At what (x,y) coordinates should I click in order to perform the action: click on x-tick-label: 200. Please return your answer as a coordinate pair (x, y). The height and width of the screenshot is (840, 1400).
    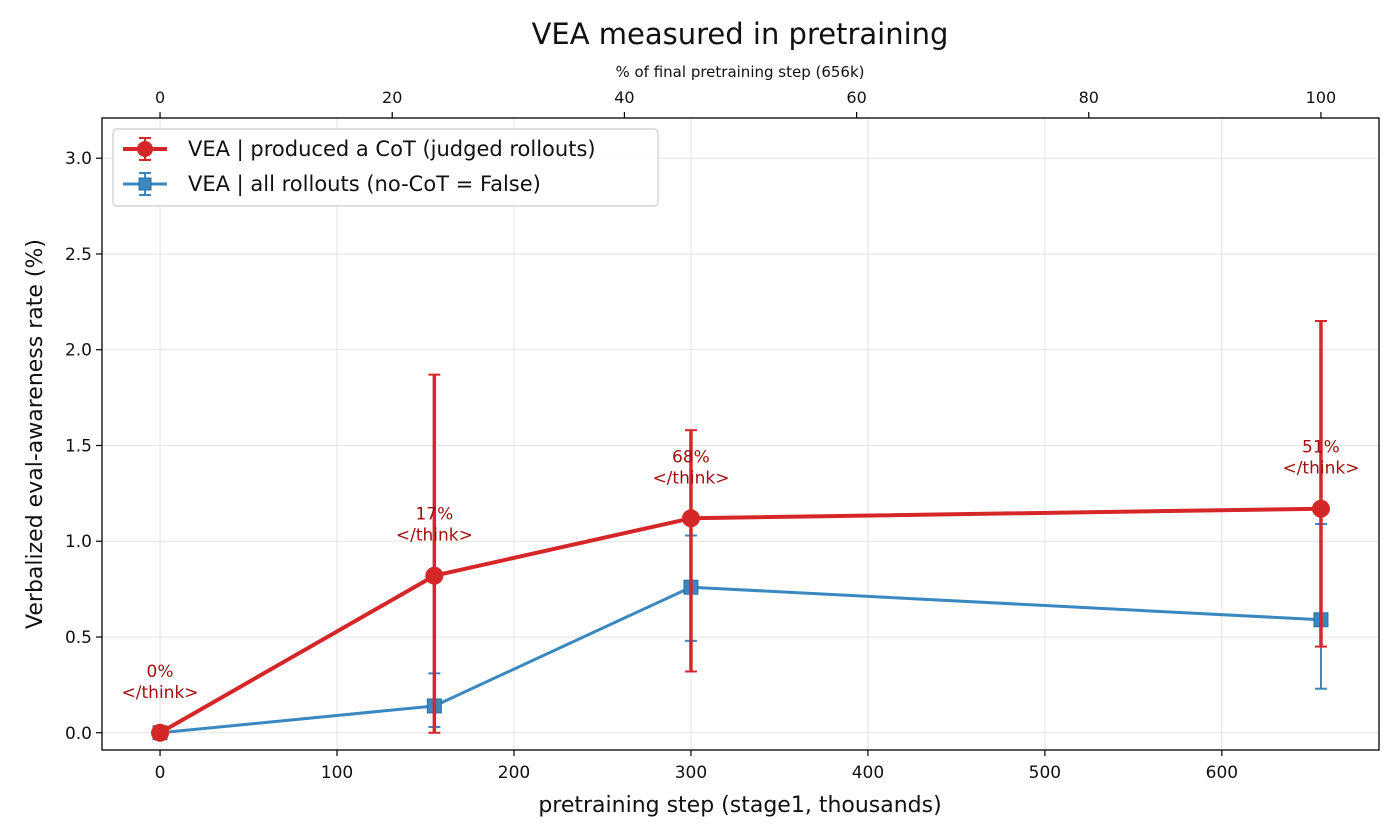
    Looking at the image, I should click on (514, 773).